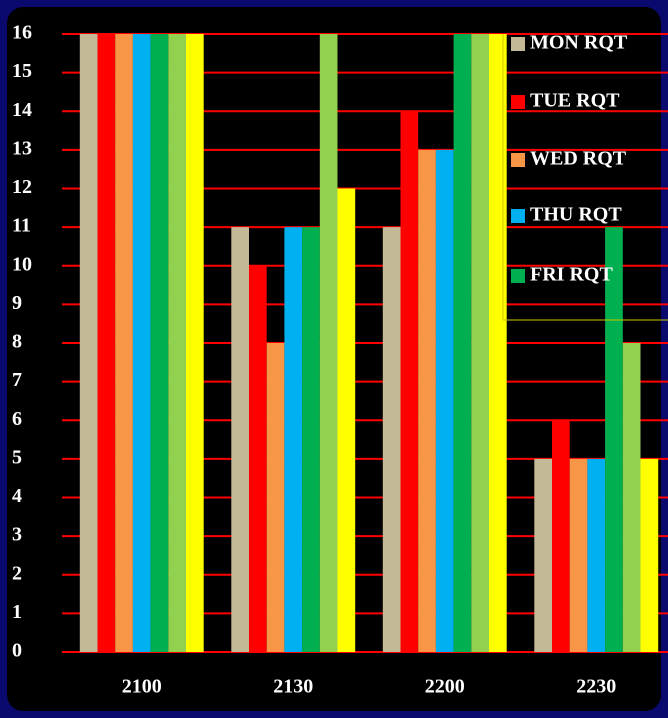  I want to click on y-tick-label: 10, so click(22, 264).